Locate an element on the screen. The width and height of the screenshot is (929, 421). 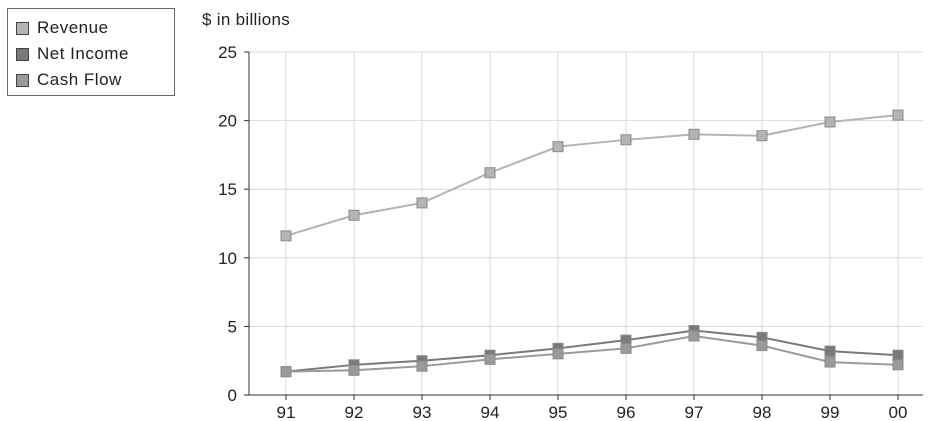
x-tick-label-92: 92 is located at coordinates (354, 412).